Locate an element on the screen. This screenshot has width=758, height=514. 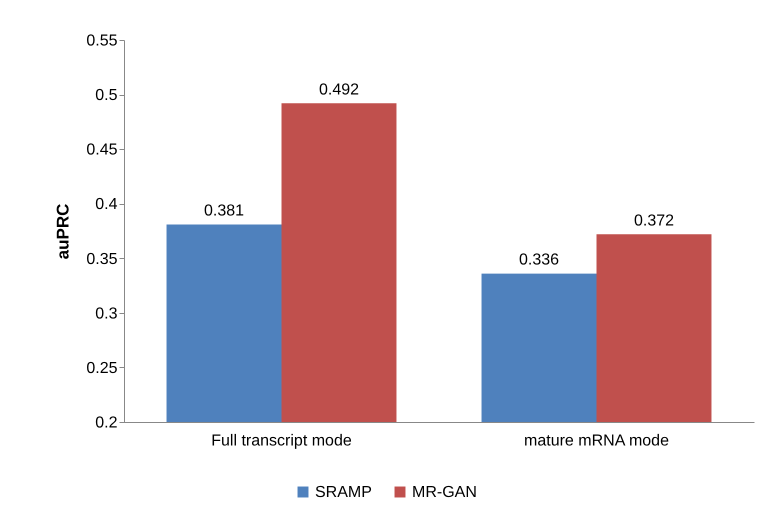
data-label: 0.381 is located at coordinates (224, 211).